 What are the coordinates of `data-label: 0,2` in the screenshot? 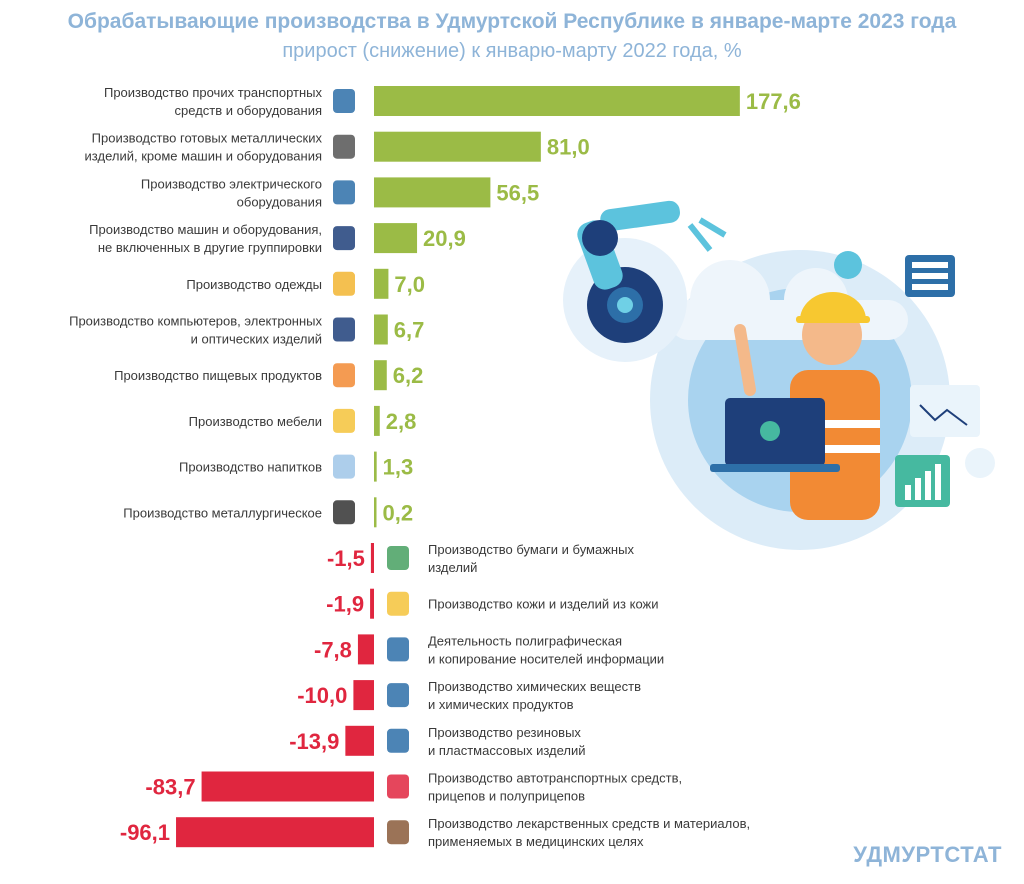 It's located at (398, 512).